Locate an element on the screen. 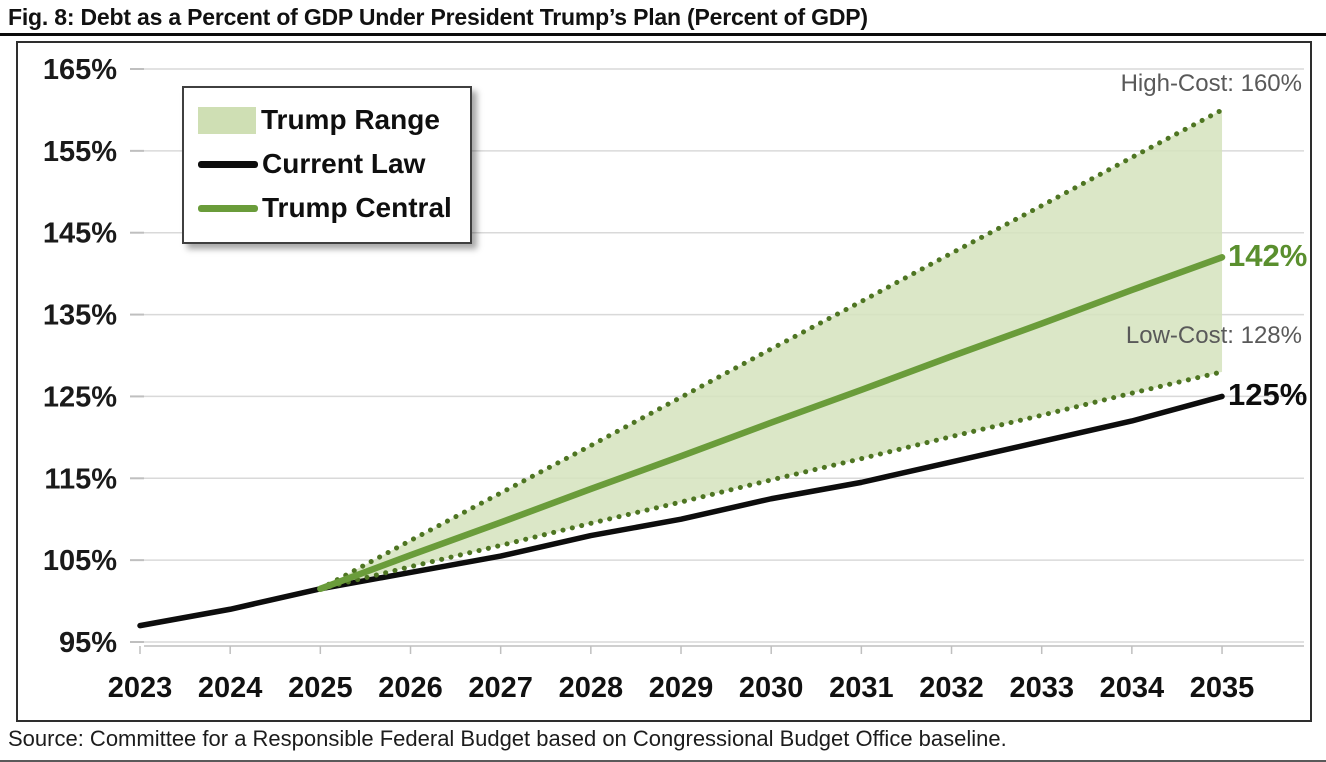 This screenshot has height=762, width=1326. trump-central-end-label: 142% is located at coordinates (1268, 255).